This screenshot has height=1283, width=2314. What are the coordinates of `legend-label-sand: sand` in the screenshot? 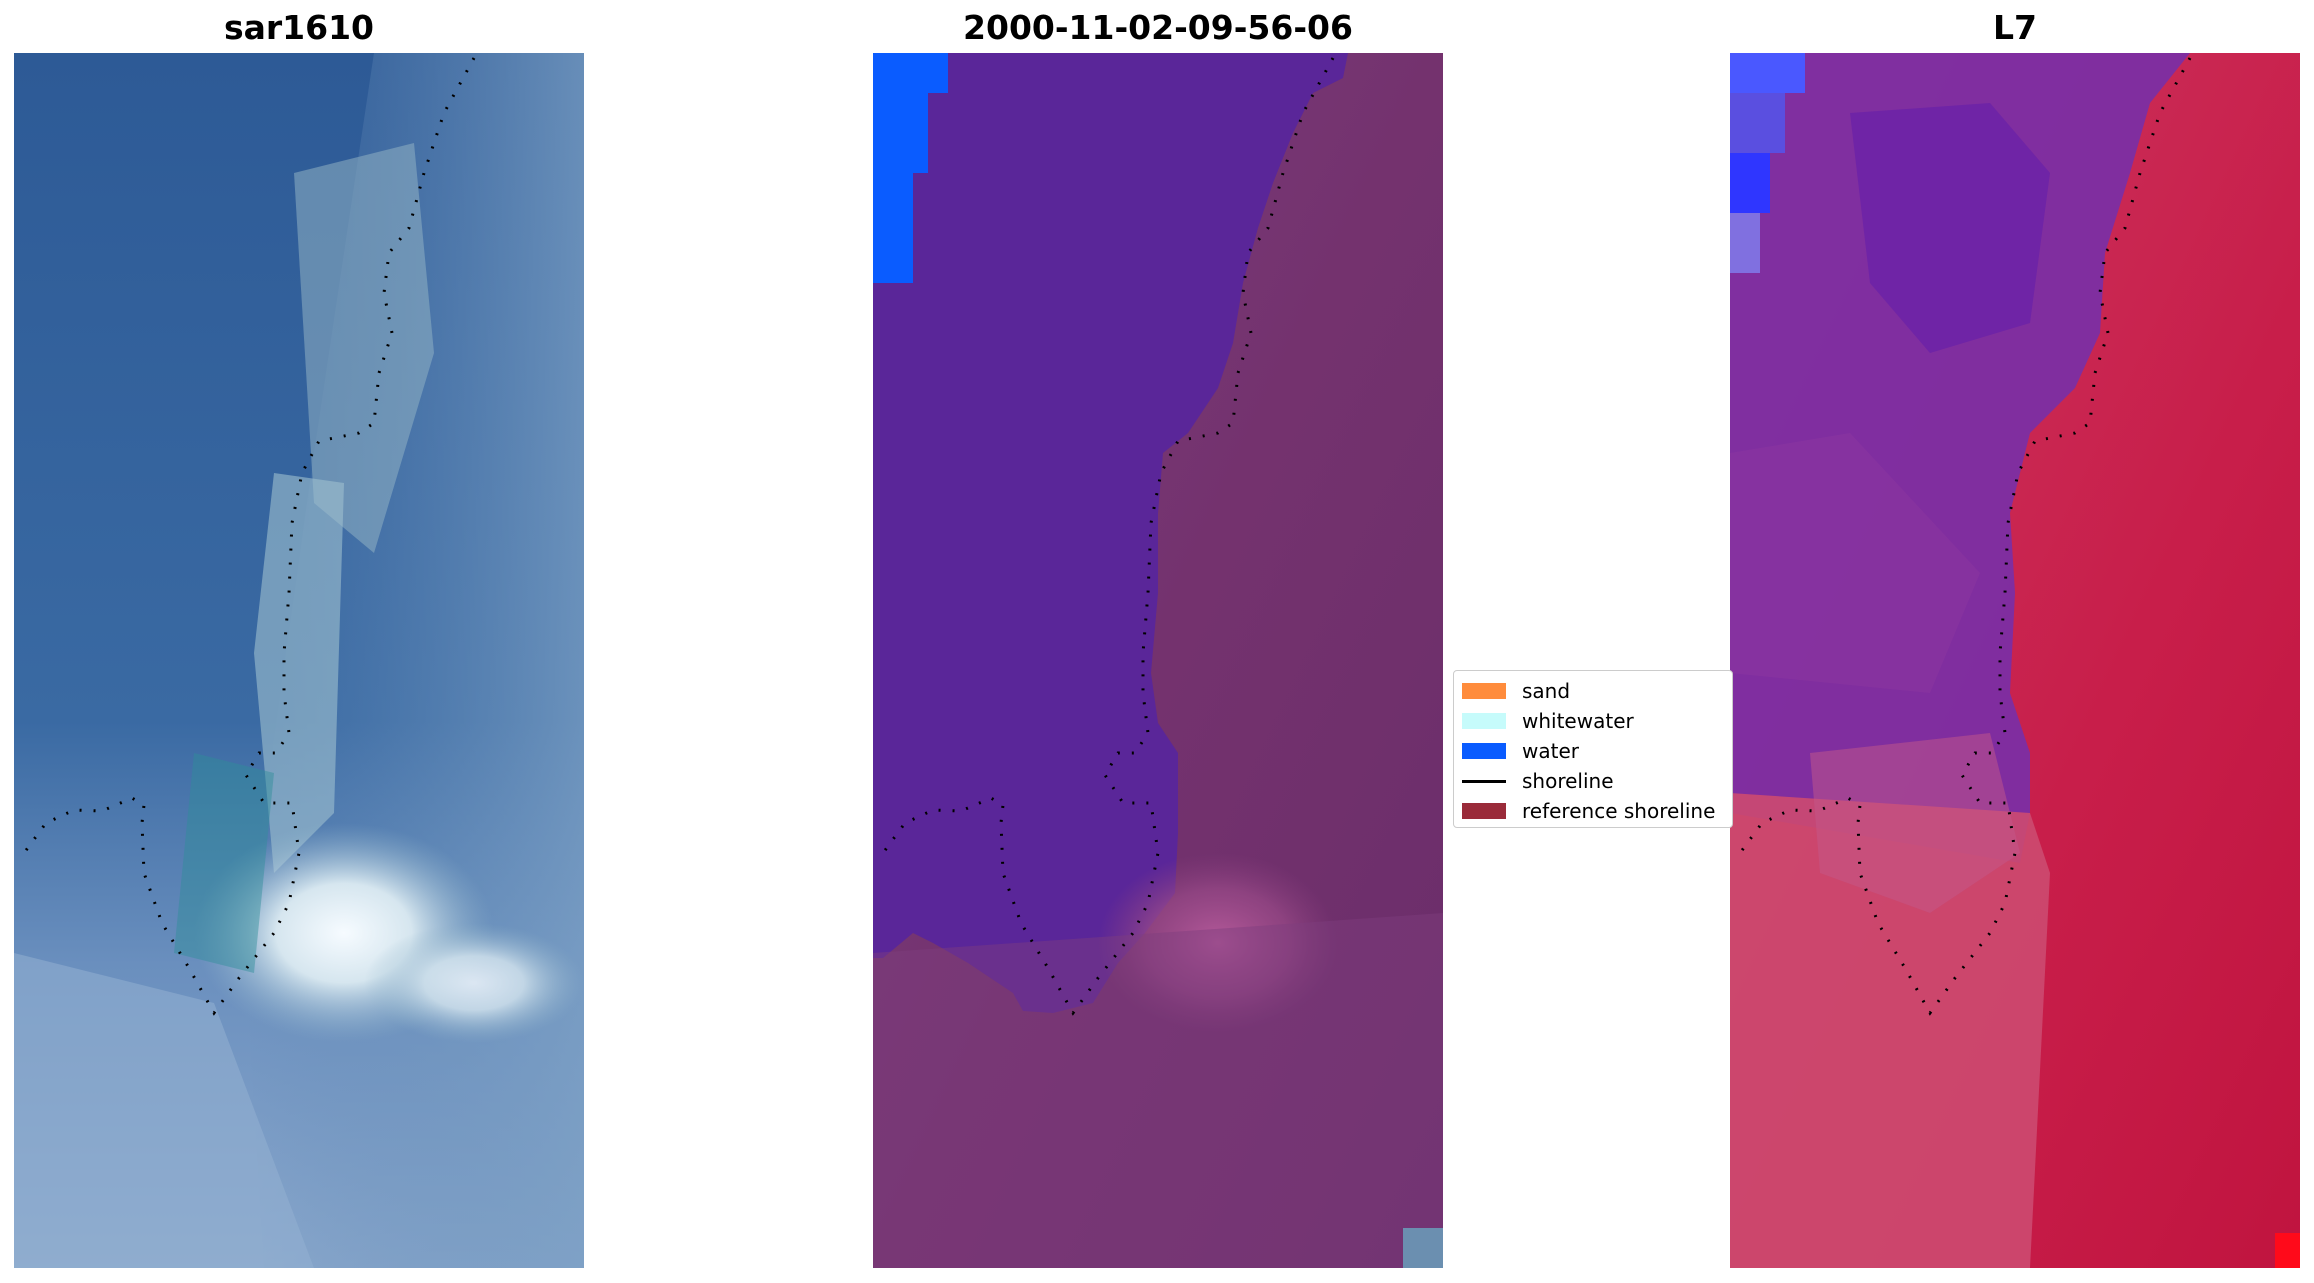 It's located at (1546, 691).